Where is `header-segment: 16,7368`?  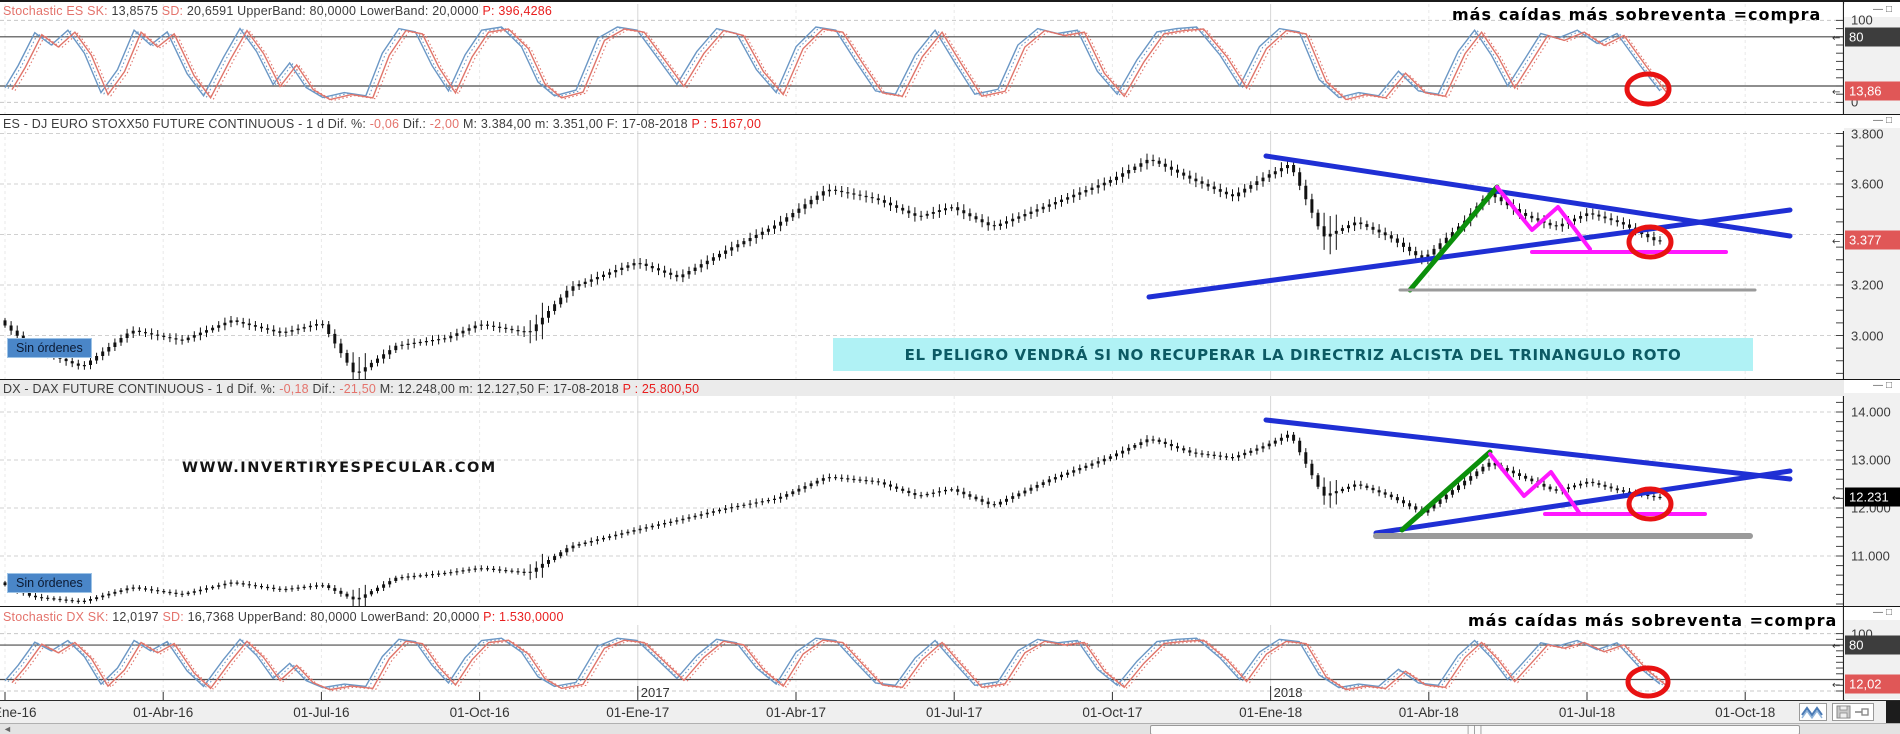
header-segment: 16,7368 is located at coordinates (212, 617).